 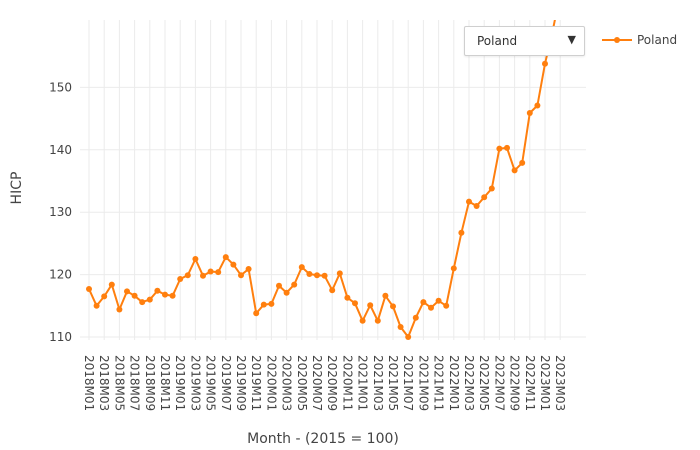 I want to click on x-tick-label: 2022M07, so click(x=499, y=383).